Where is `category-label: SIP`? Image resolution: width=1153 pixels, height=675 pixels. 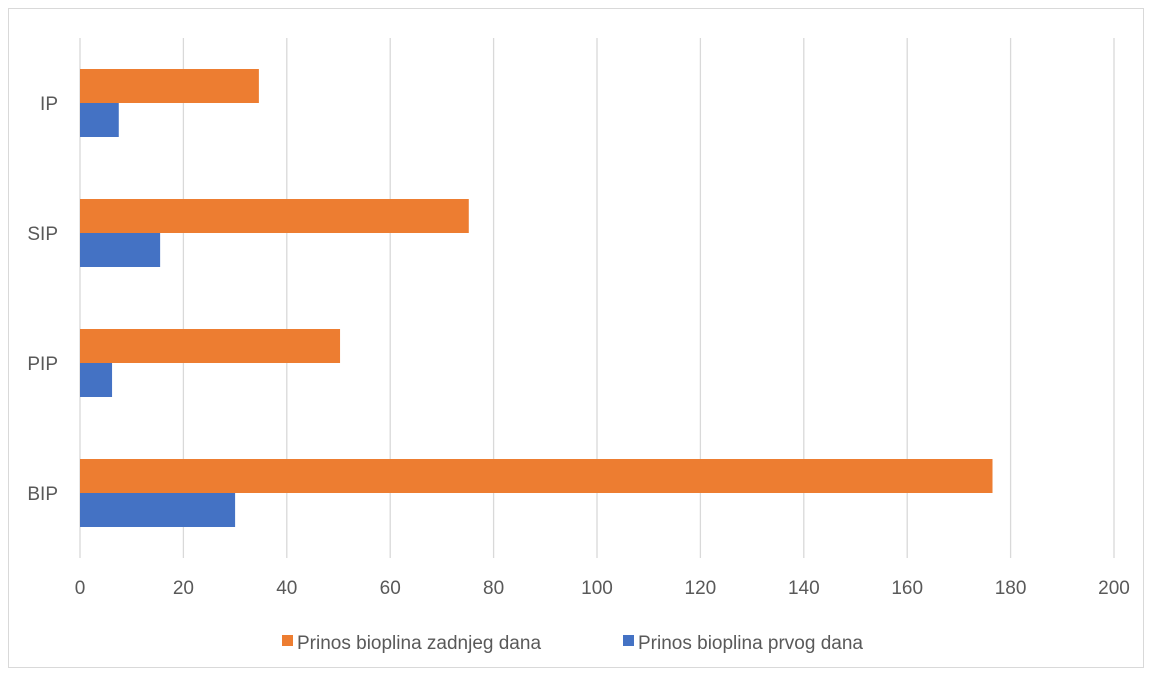
category-label: SIP is located at coordinates (42, 234).